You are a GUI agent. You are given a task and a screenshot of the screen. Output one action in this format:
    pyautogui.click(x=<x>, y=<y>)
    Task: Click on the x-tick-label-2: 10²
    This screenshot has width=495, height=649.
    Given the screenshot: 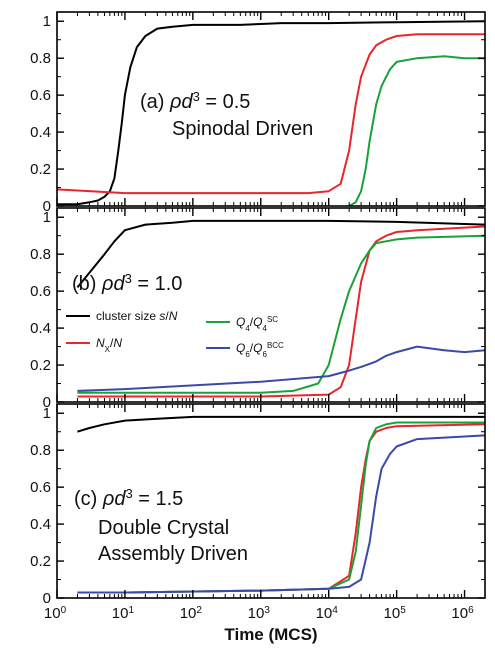 What is the action you would take?
    pyautogui.click(x=191, y=614)
    